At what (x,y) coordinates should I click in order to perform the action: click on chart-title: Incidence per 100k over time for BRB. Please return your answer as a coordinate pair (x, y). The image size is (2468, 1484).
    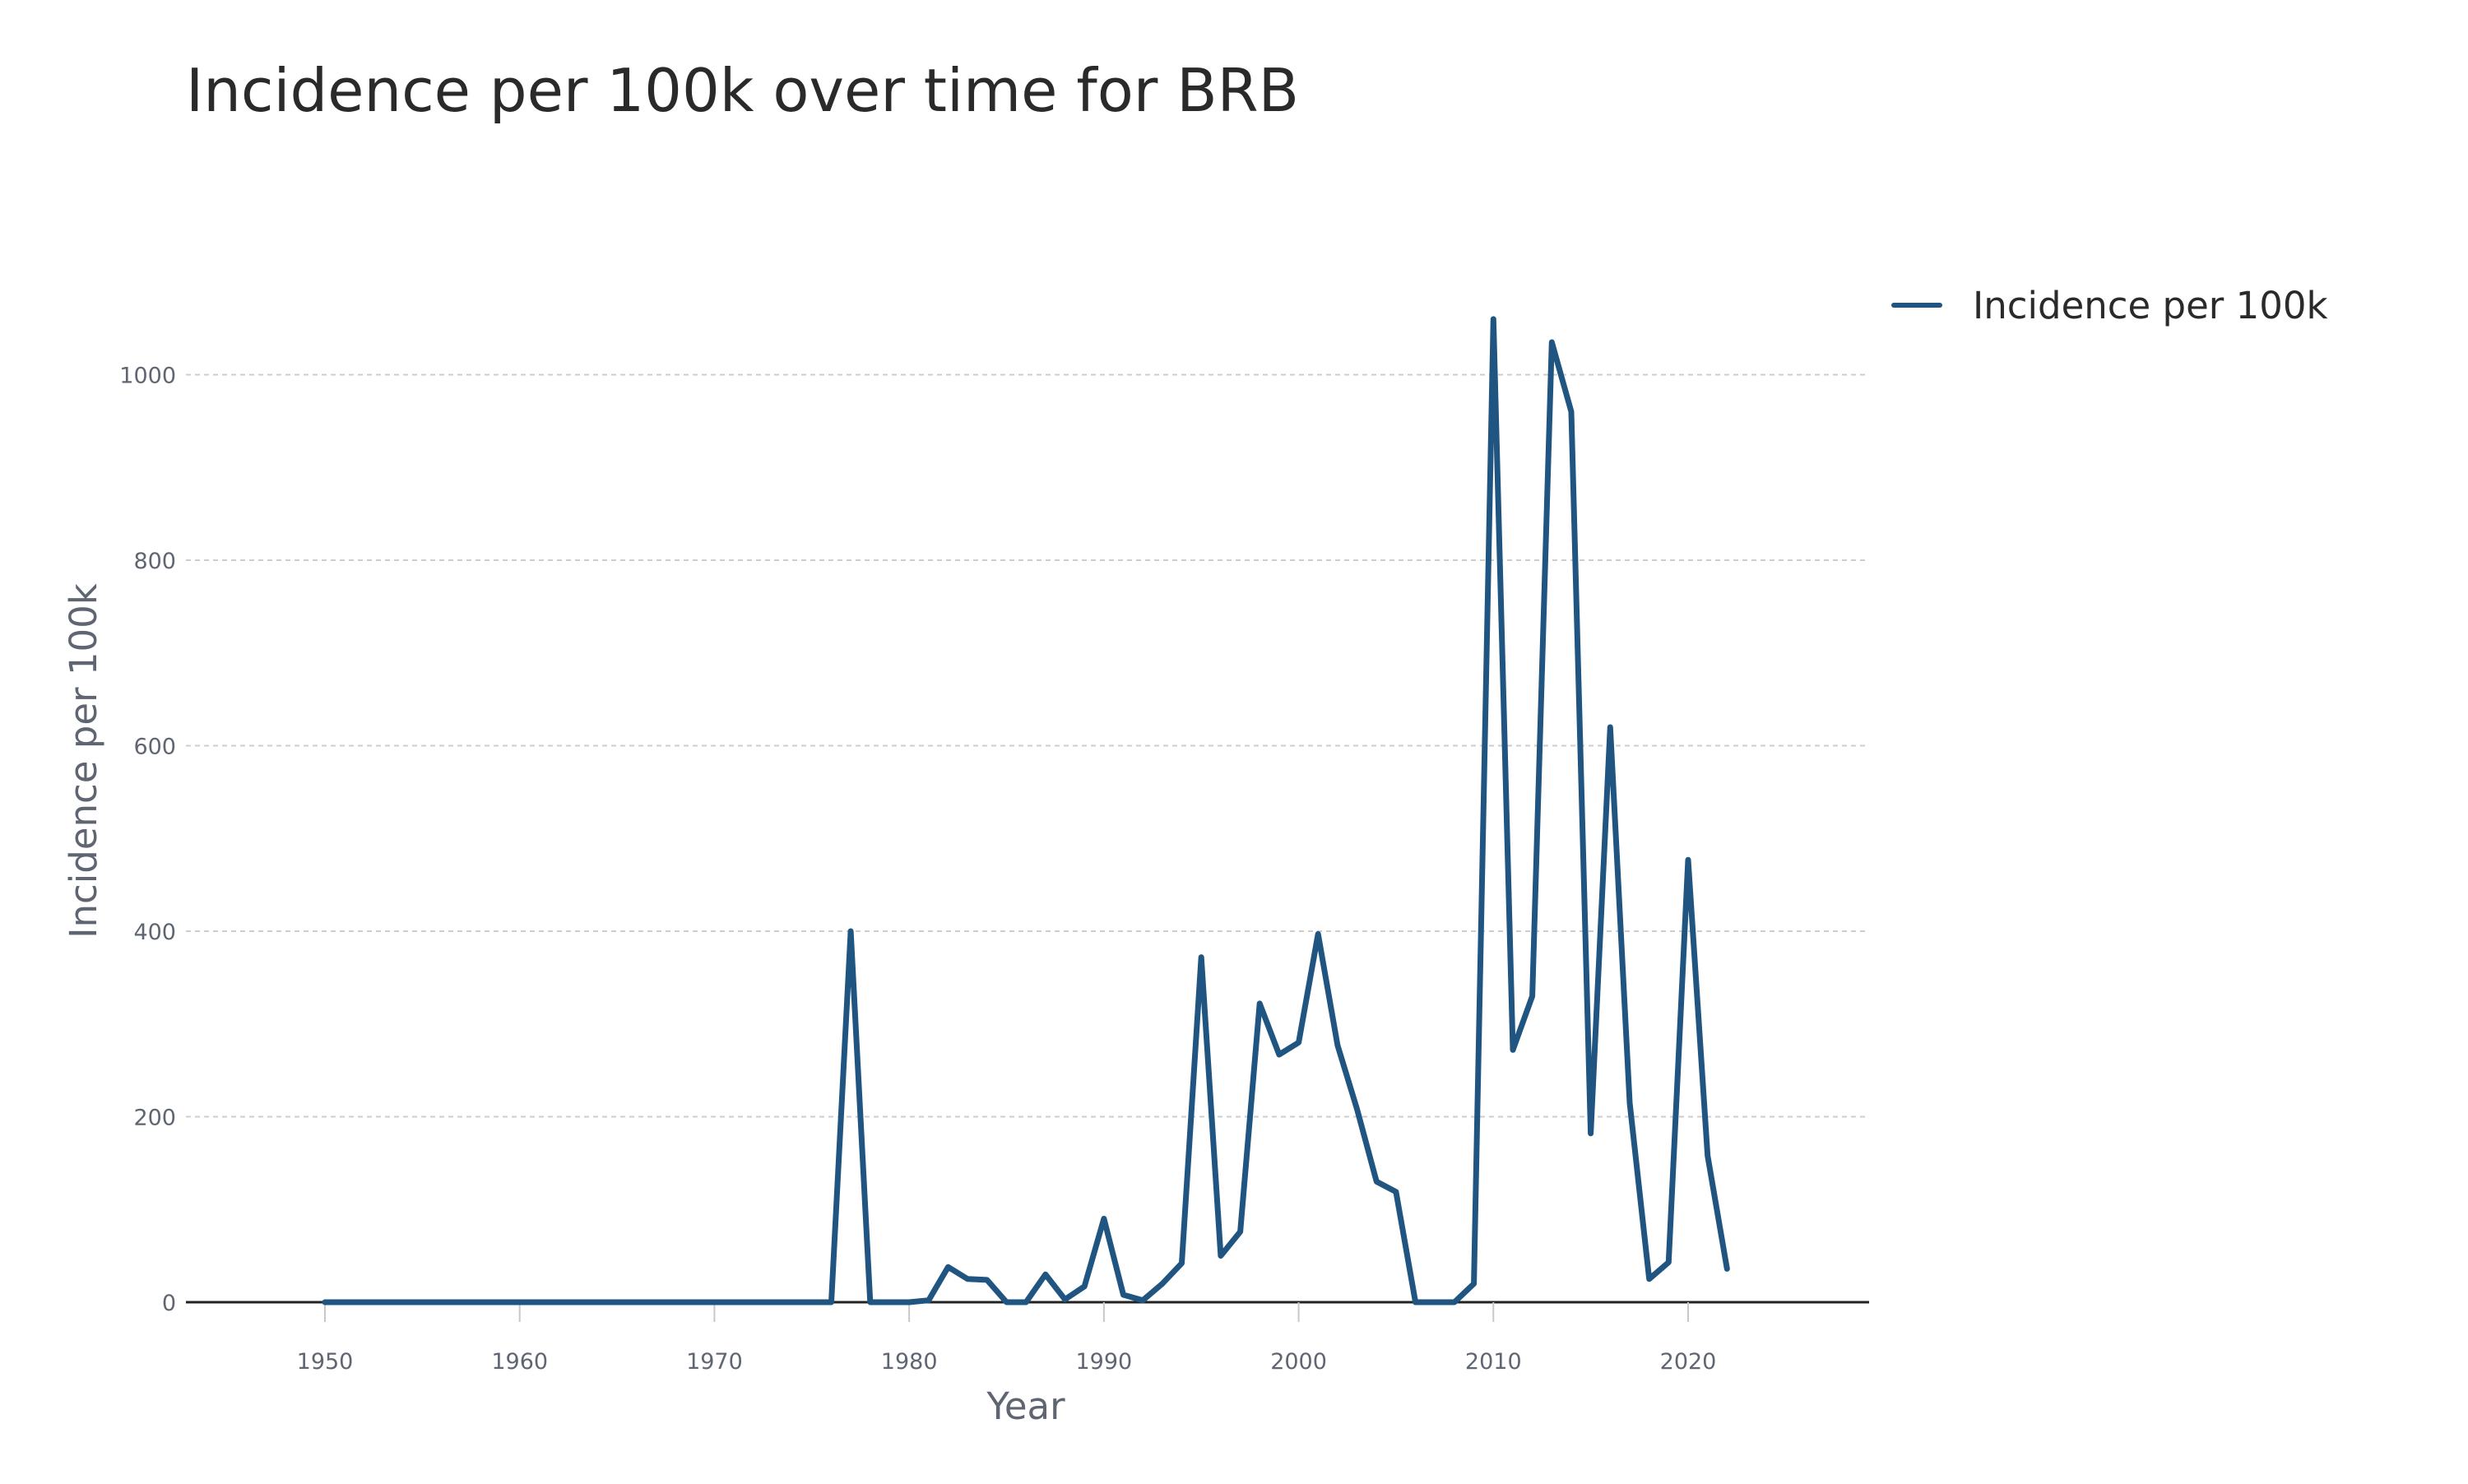
    Looking at the image, I should click on (742, 90).